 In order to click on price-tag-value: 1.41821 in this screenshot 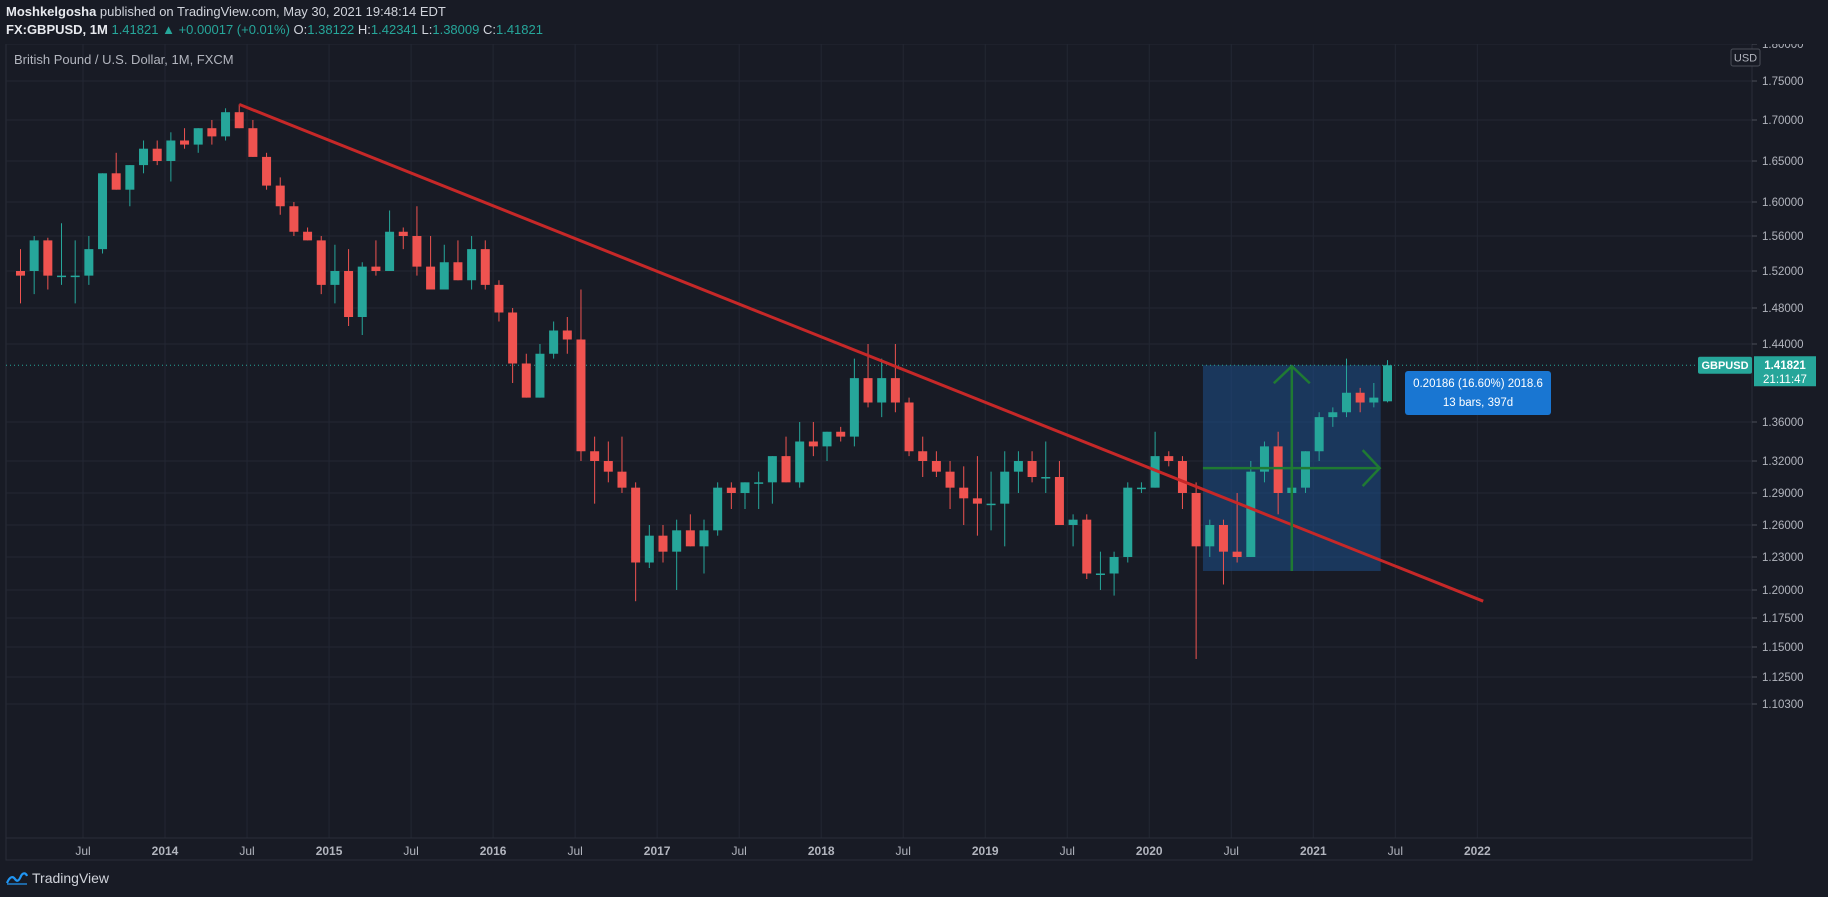, I will do `click(1785, 366)`.